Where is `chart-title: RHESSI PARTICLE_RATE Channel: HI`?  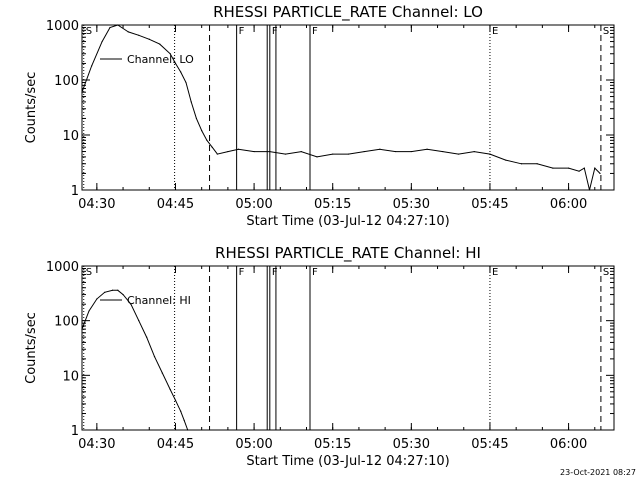 chart-title: RHESSI PARTICLE_RATE Channel: HI is located at coordinates (348, 253).